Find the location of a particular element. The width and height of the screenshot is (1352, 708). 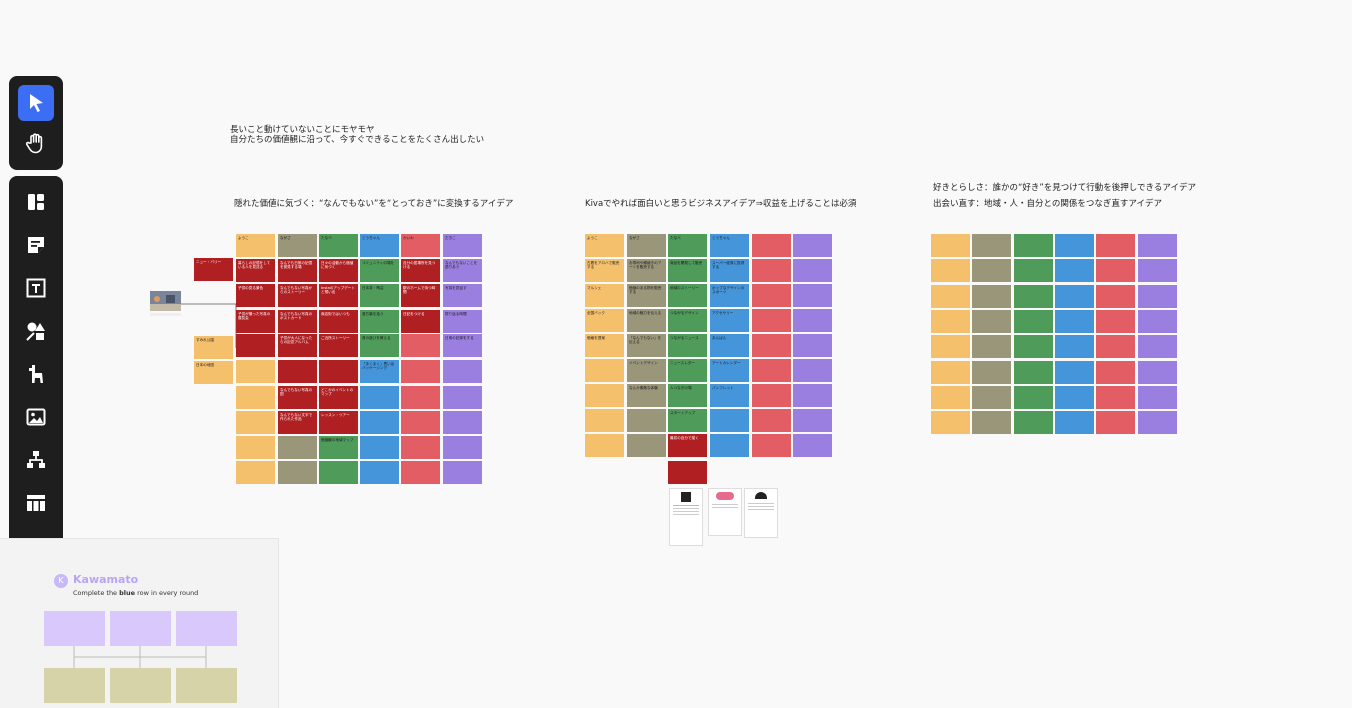

sticky-note: Instaのアップデートと想い出 is located at coordinates (338, 295).